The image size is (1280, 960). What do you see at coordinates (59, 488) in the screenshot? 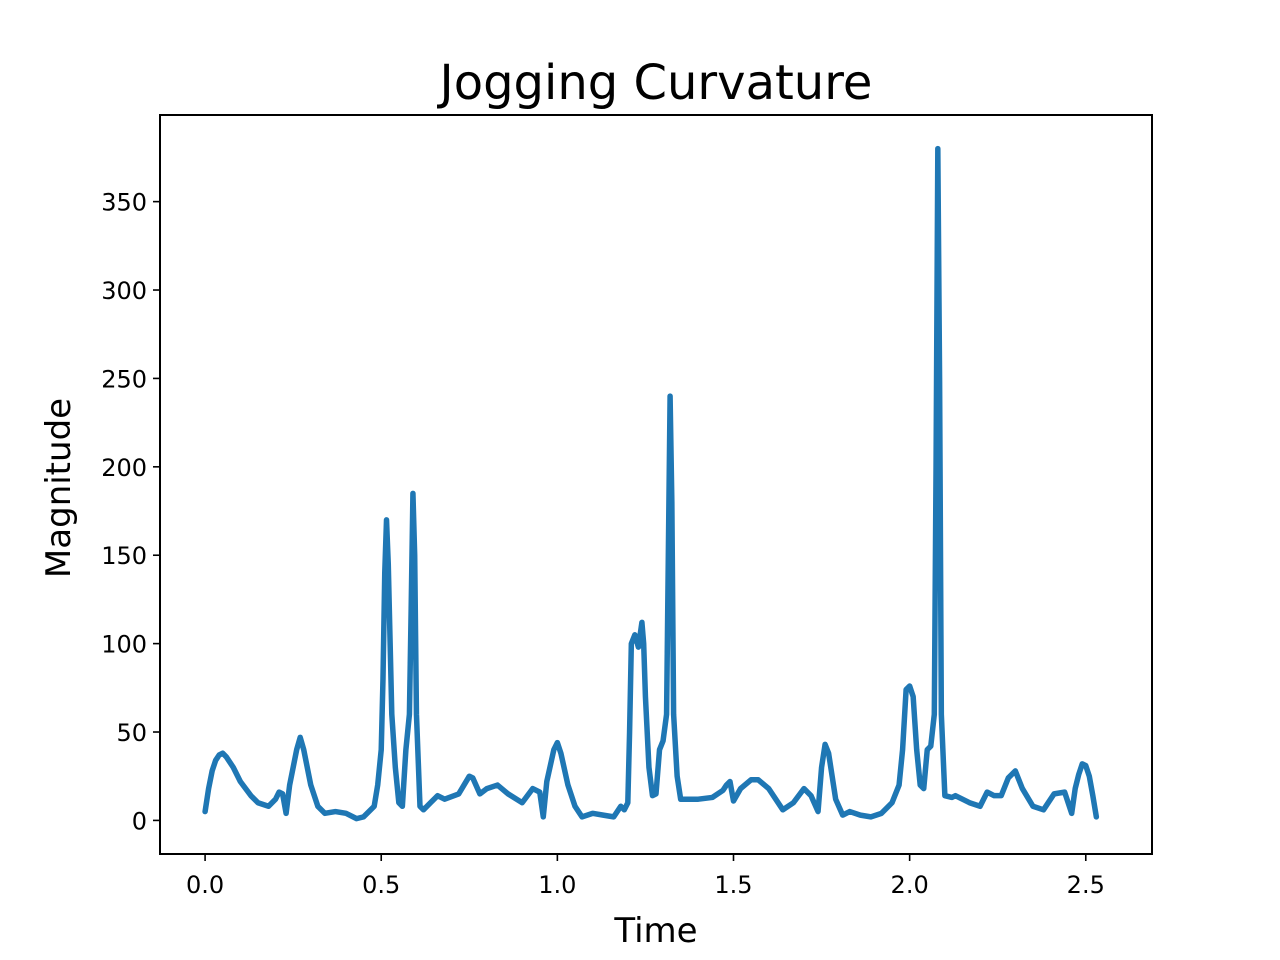
I see `y-axis-label: Magnitude` at bounding box center [59, 488].